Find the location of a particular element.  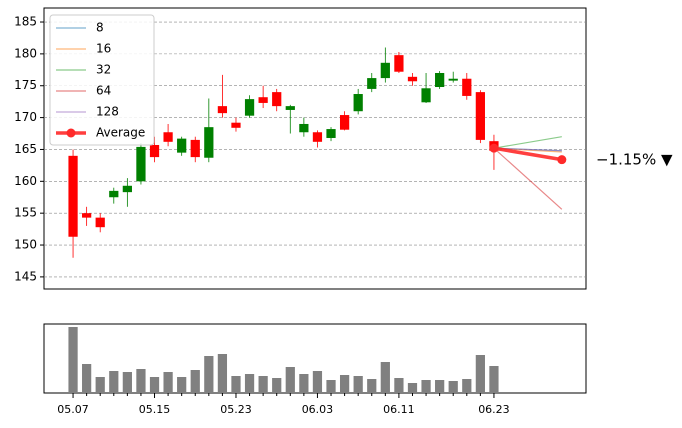

x-tick-label: 05.07 is located at coordinates (73, 409).